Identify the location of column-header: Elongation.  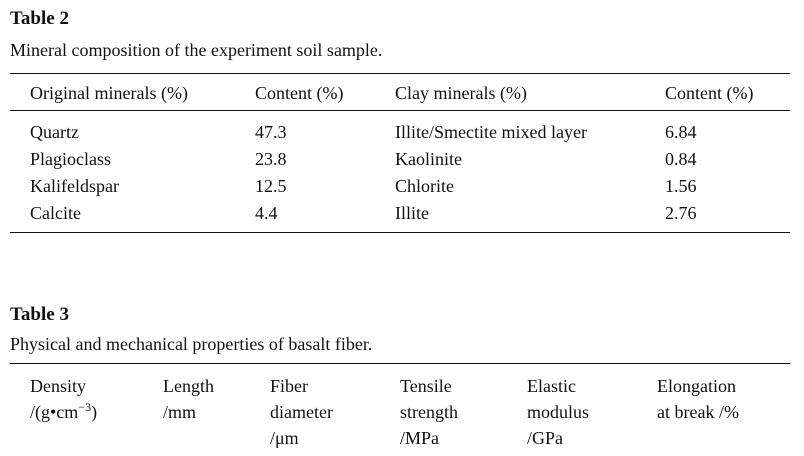
(696, 386).